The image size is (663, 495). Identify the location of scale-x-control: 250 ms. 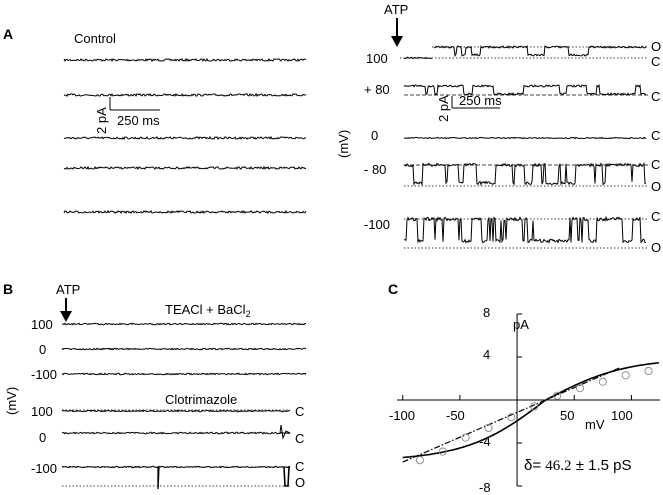
(138, 120).